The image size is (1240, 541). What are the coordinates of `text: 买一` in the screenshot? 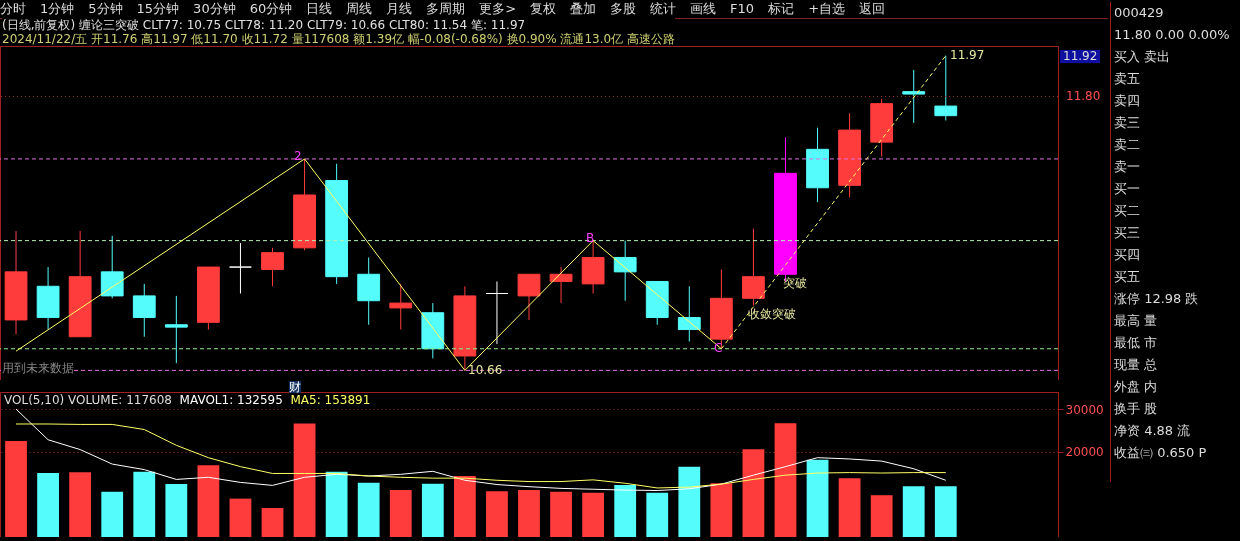 It's located at (1127, 189).